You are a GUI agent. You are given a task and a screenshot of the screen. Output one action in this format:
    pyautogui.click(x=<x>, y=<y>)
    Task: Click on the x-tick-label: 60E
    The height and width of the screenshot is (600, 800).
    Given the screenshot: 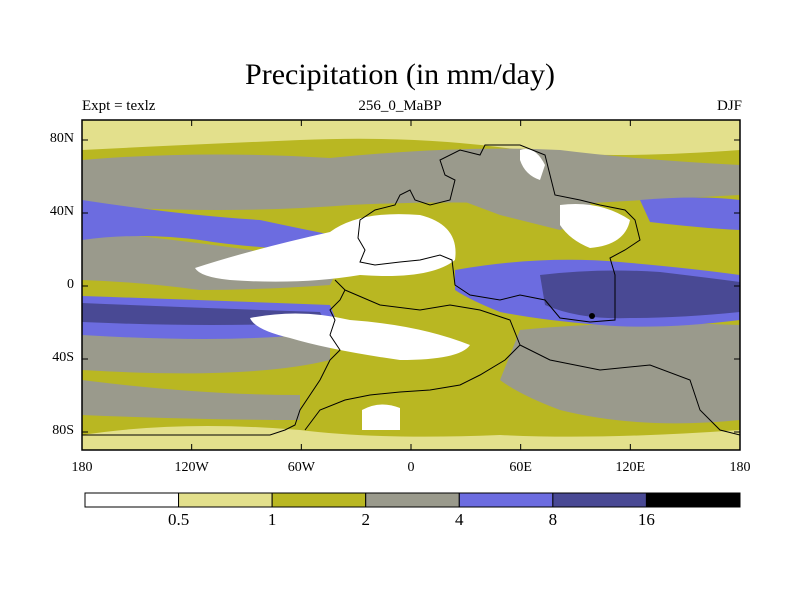 What is the action you would take?
    pyautogui.click(x=520, y=467)
    